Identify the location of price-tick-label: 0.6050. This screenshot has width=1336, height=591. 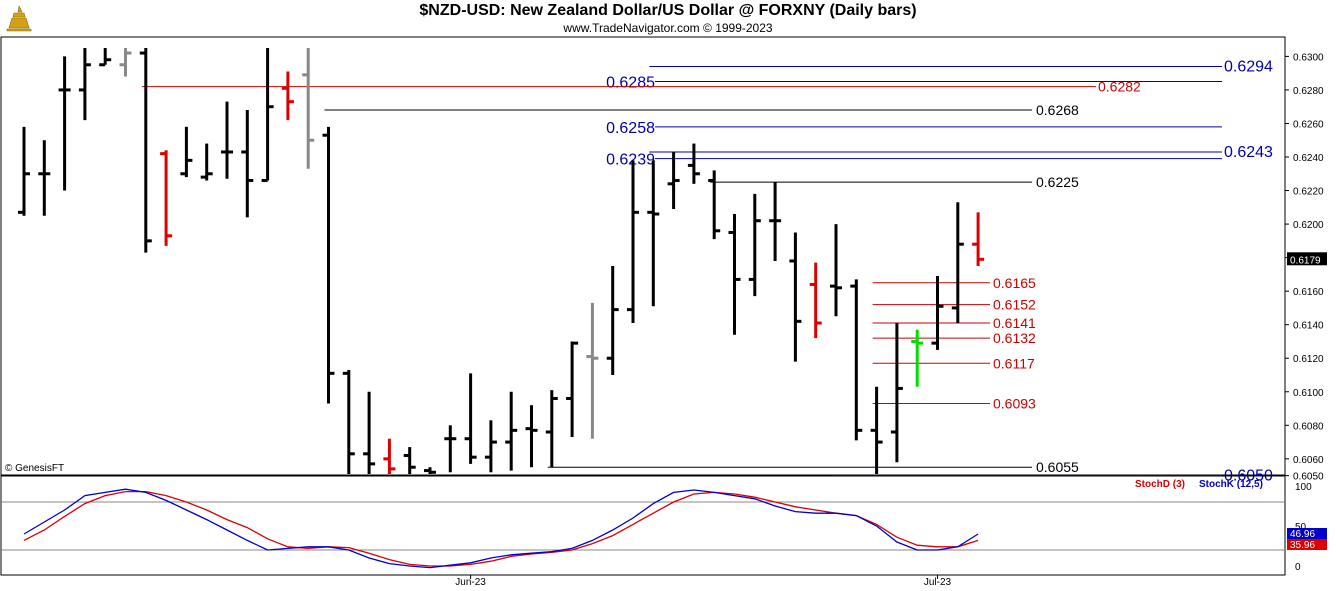
(1308, 477).